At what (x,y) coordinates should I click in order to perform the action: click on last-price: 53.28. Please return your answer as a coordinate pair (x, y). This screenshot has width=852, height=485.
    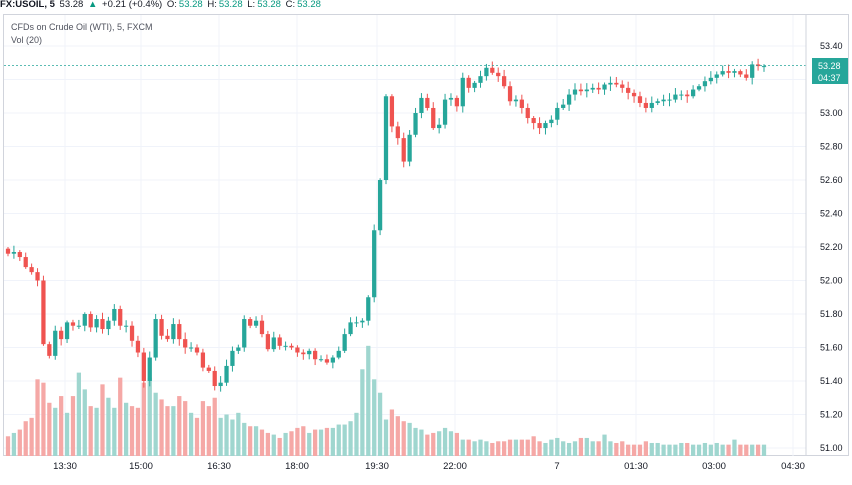
    Looking at the image, I should click on (71, 5).